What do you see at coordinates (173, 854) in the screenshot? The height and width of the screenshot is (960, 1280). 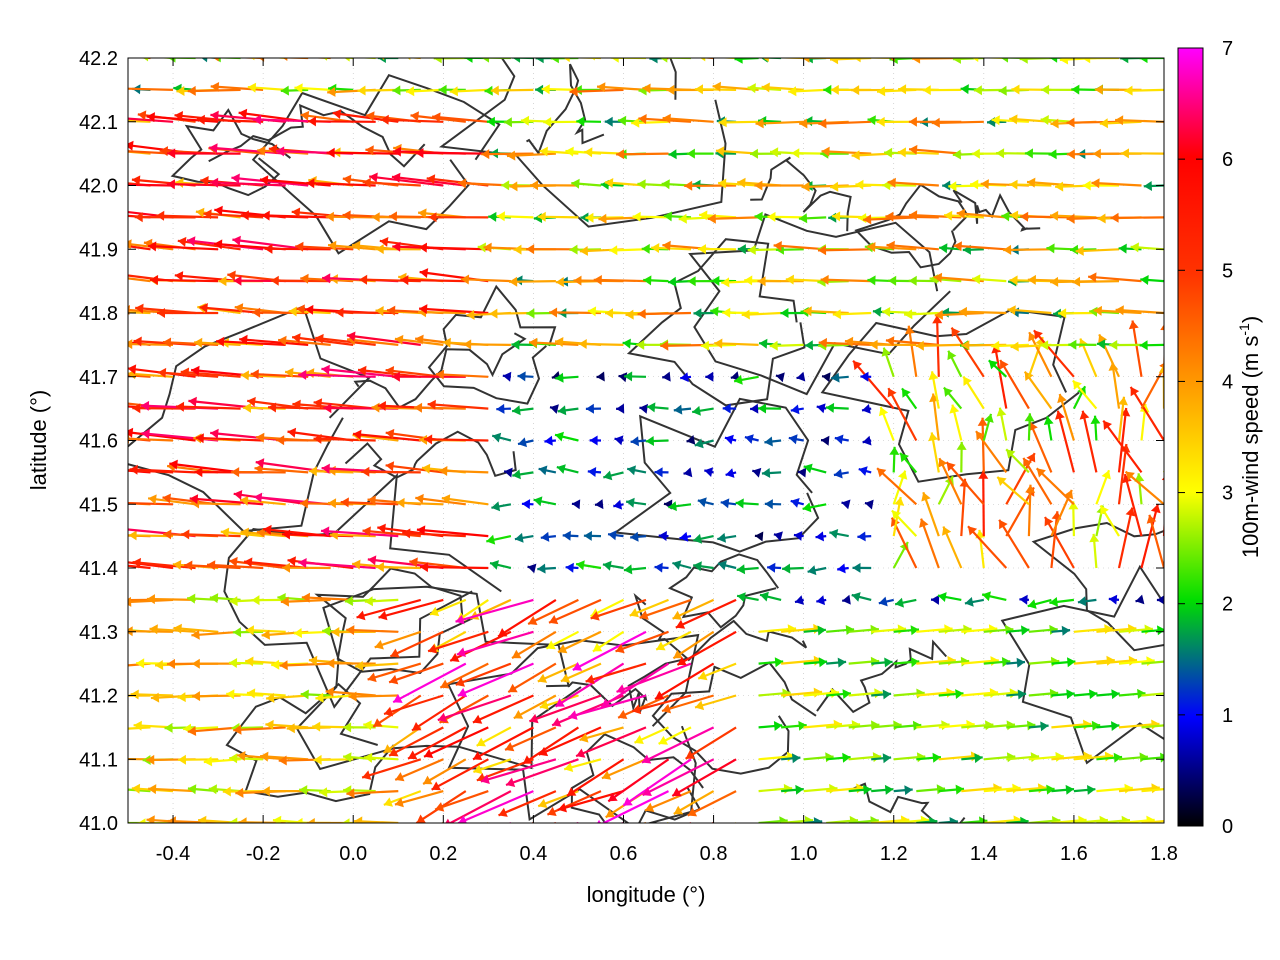 I see `x-tick-label: -0.4` at bounding box center [173, 854].